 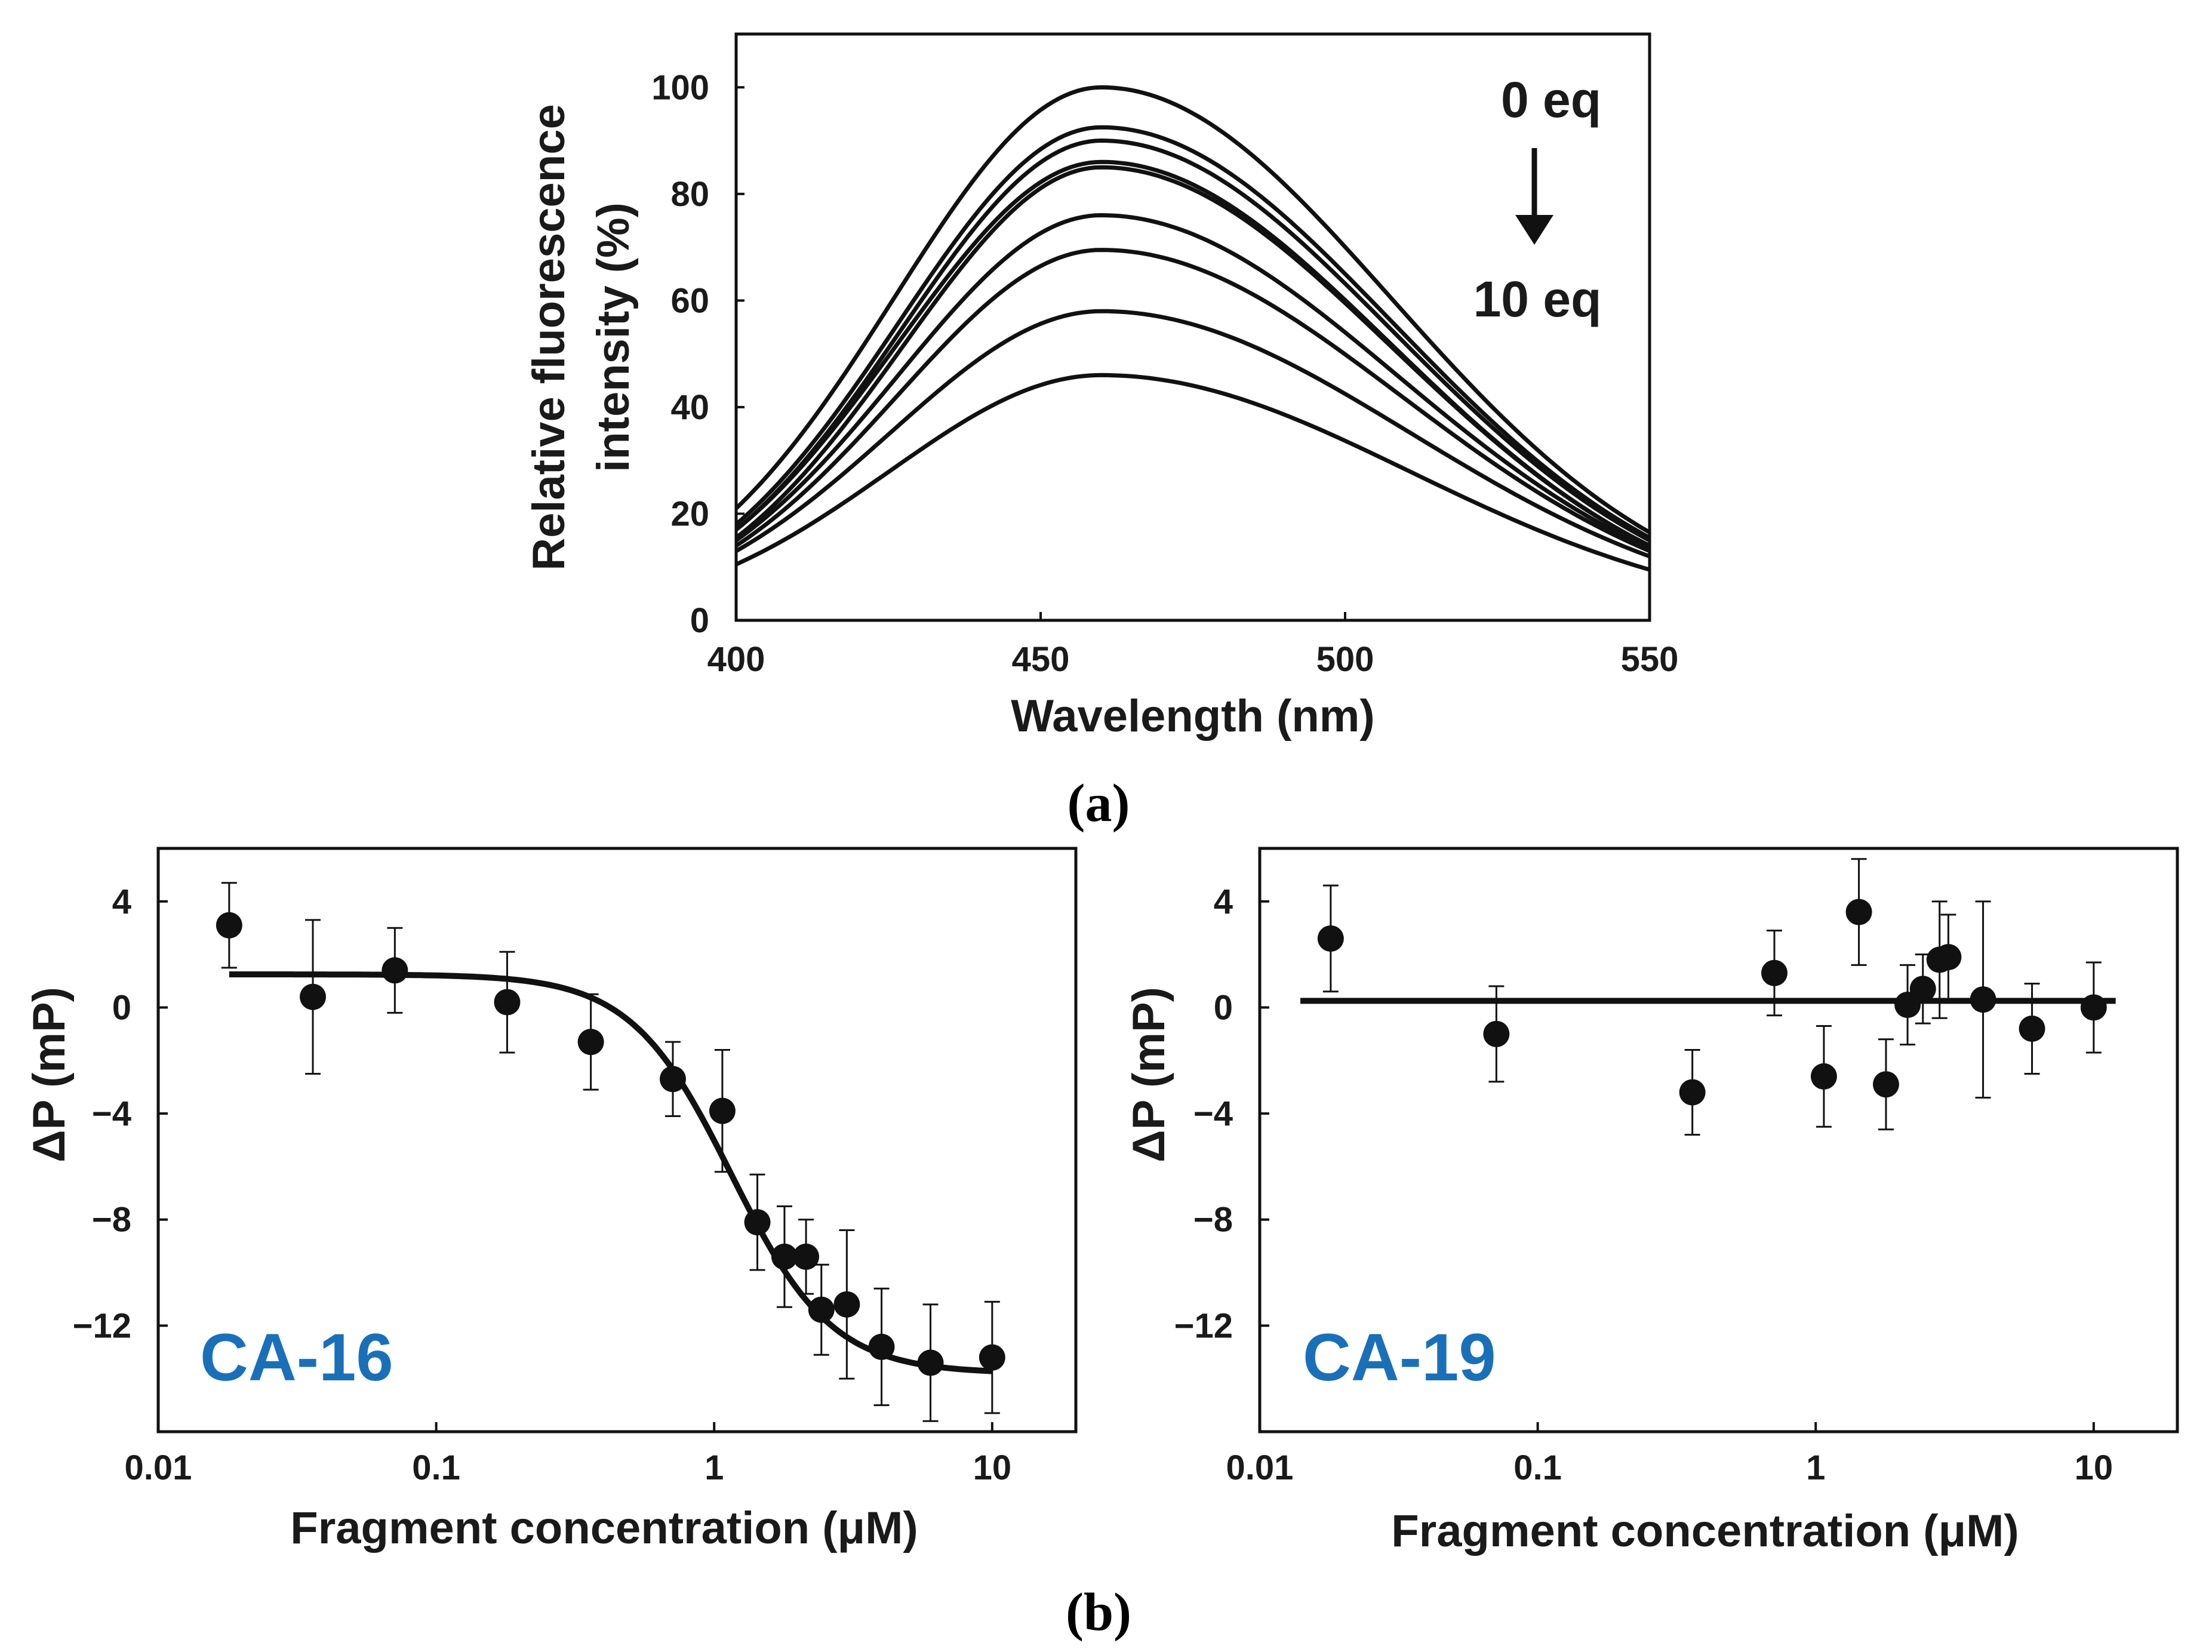 I want to click on ca16-plot-frame, so click(x=617, y=1140).